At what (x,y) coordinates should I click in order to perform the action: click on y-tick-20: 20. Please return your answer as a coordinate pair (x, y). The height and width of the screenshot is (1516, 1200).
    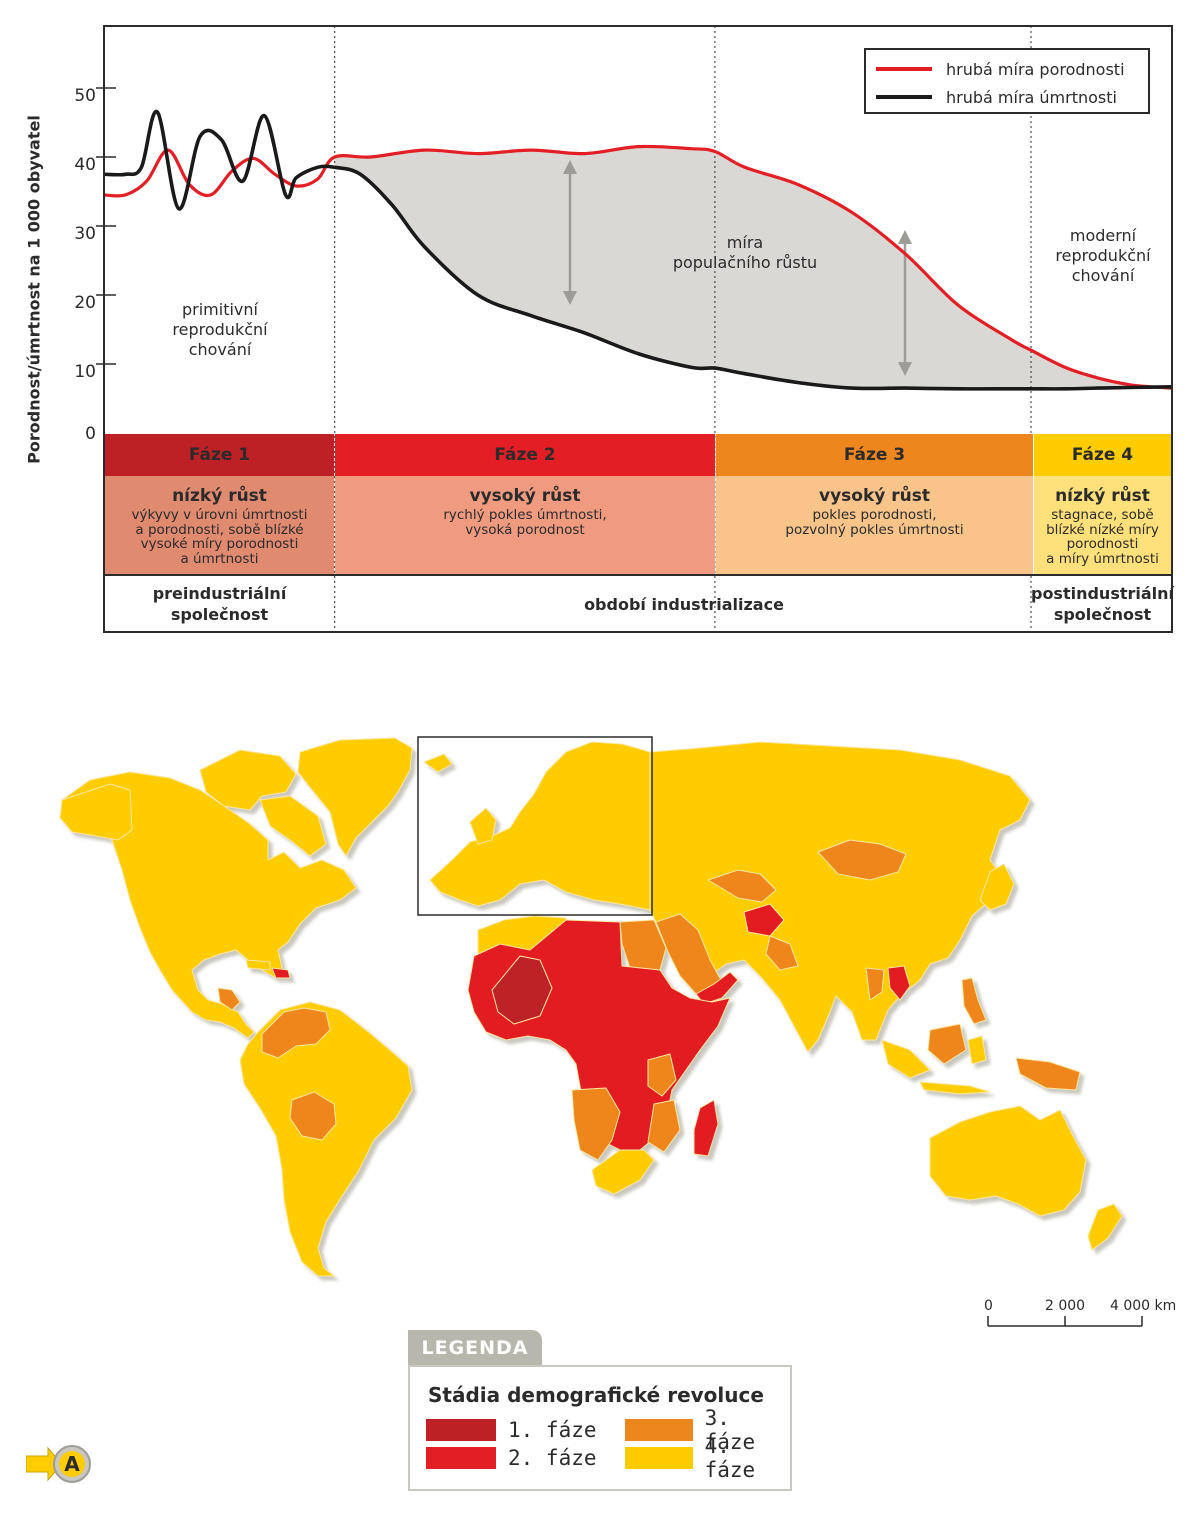
    Looking at the image, I should click on (85, 303).